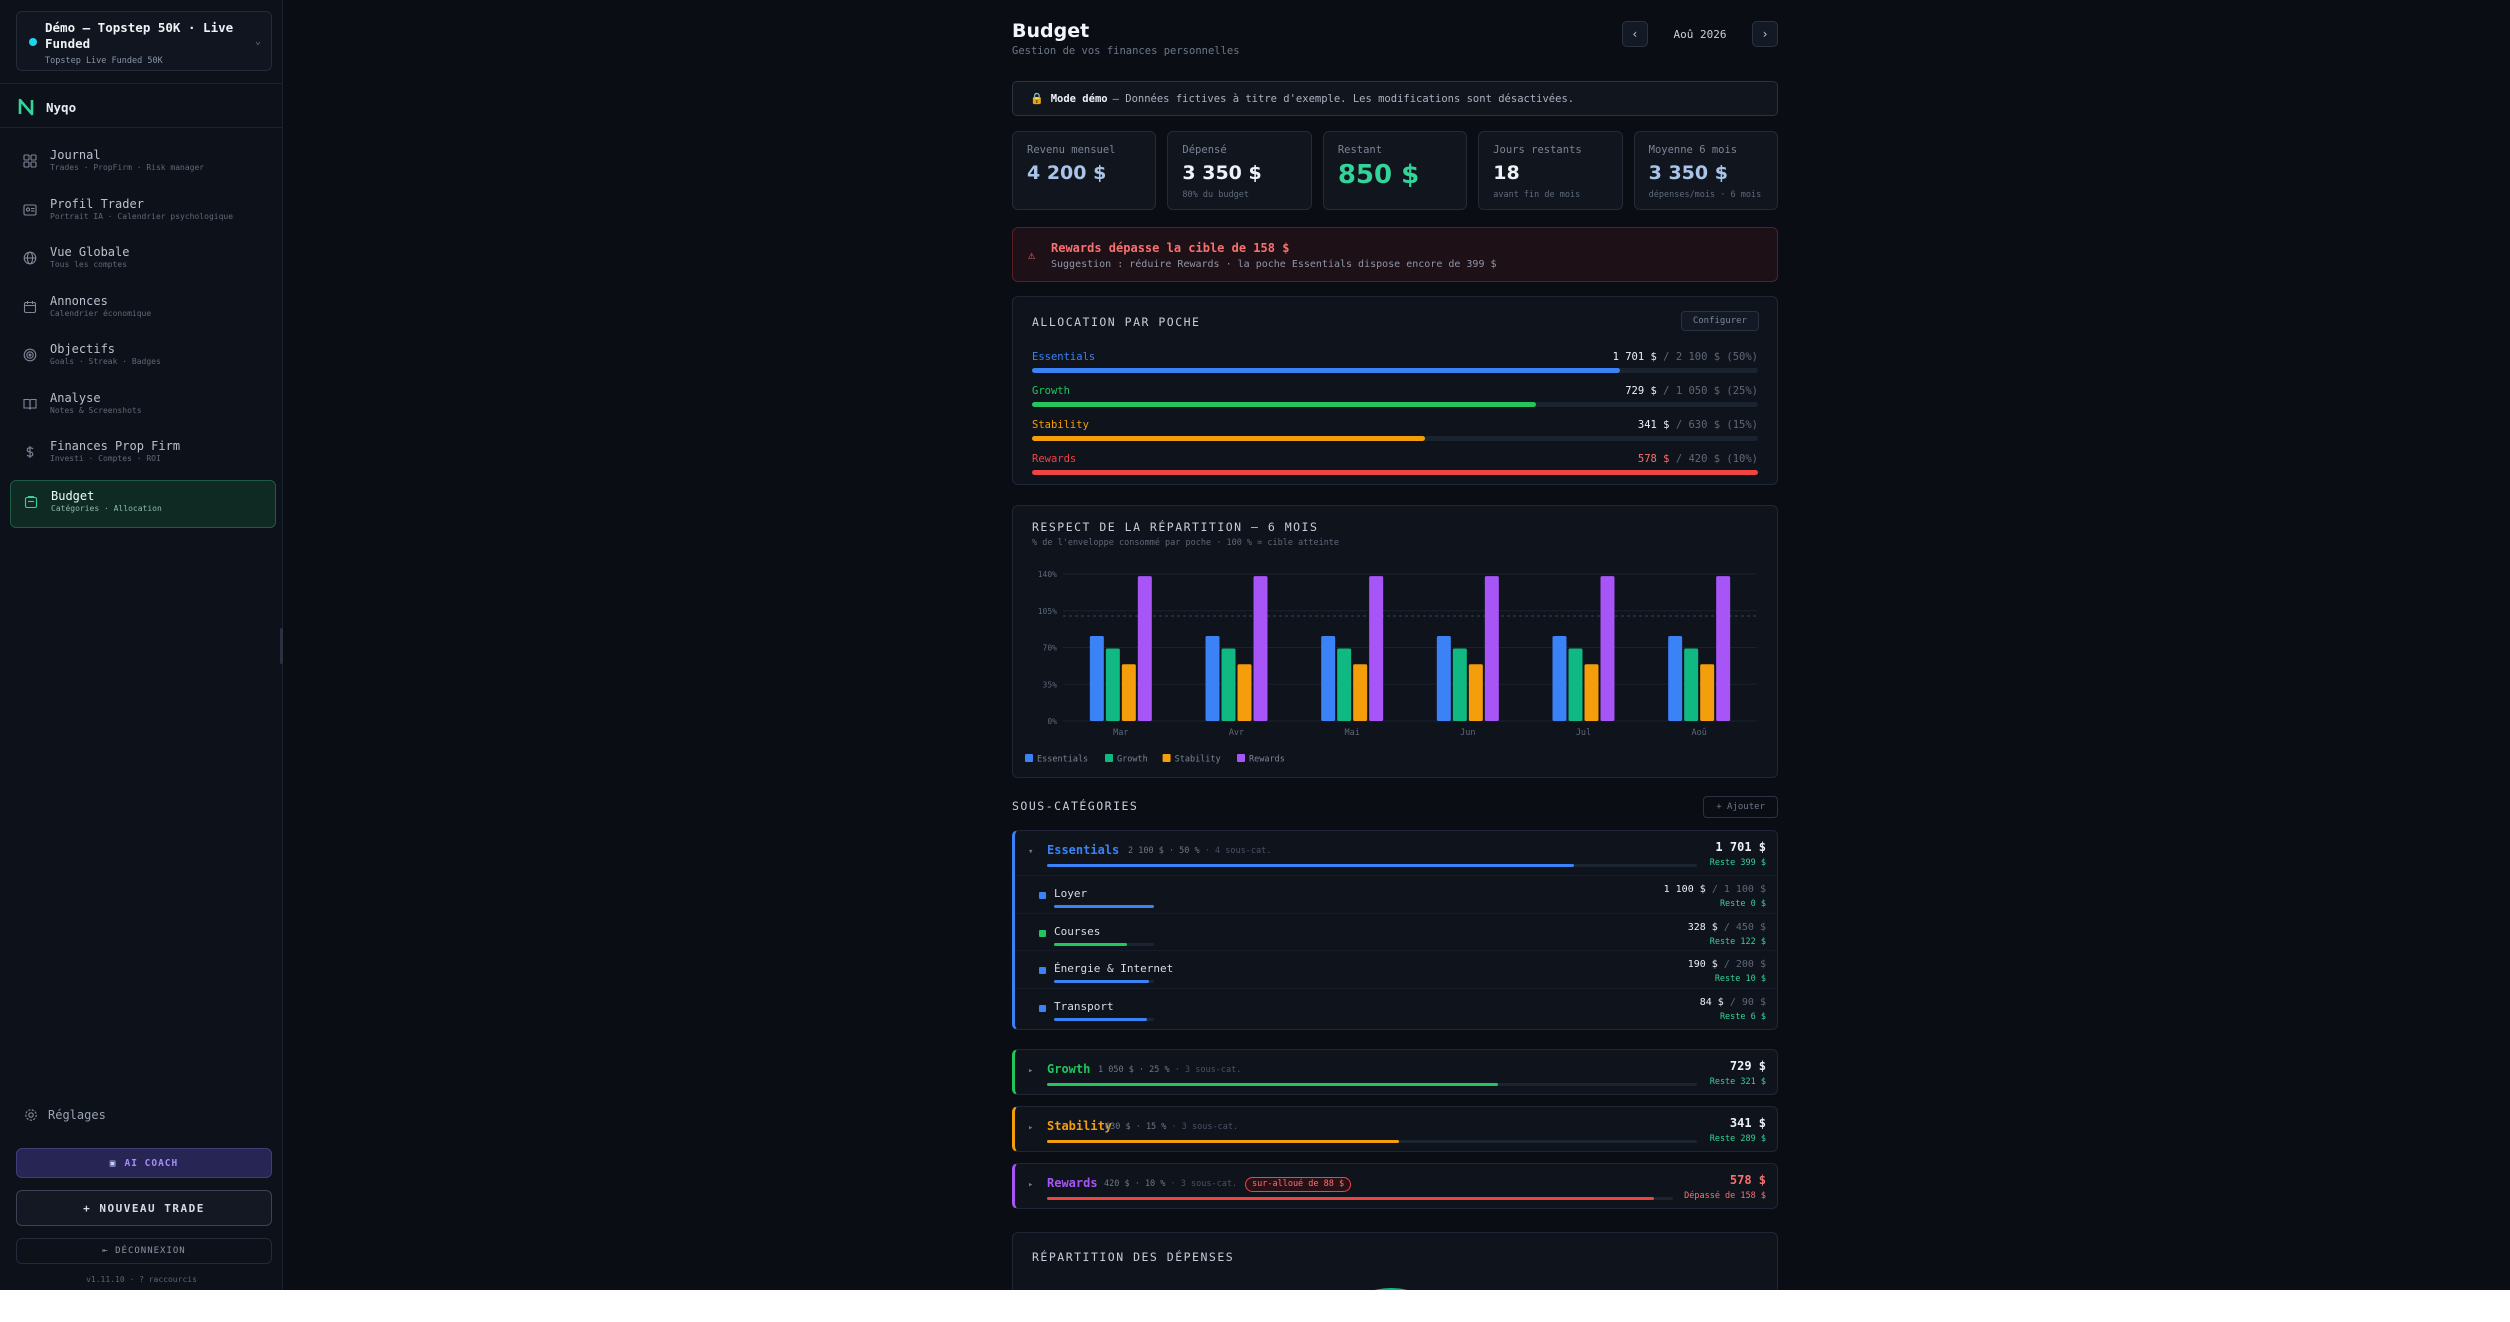 This screenshot has width=2510, height=1322. I want to click on subcategory-name: Courses, so click(1077, 931).